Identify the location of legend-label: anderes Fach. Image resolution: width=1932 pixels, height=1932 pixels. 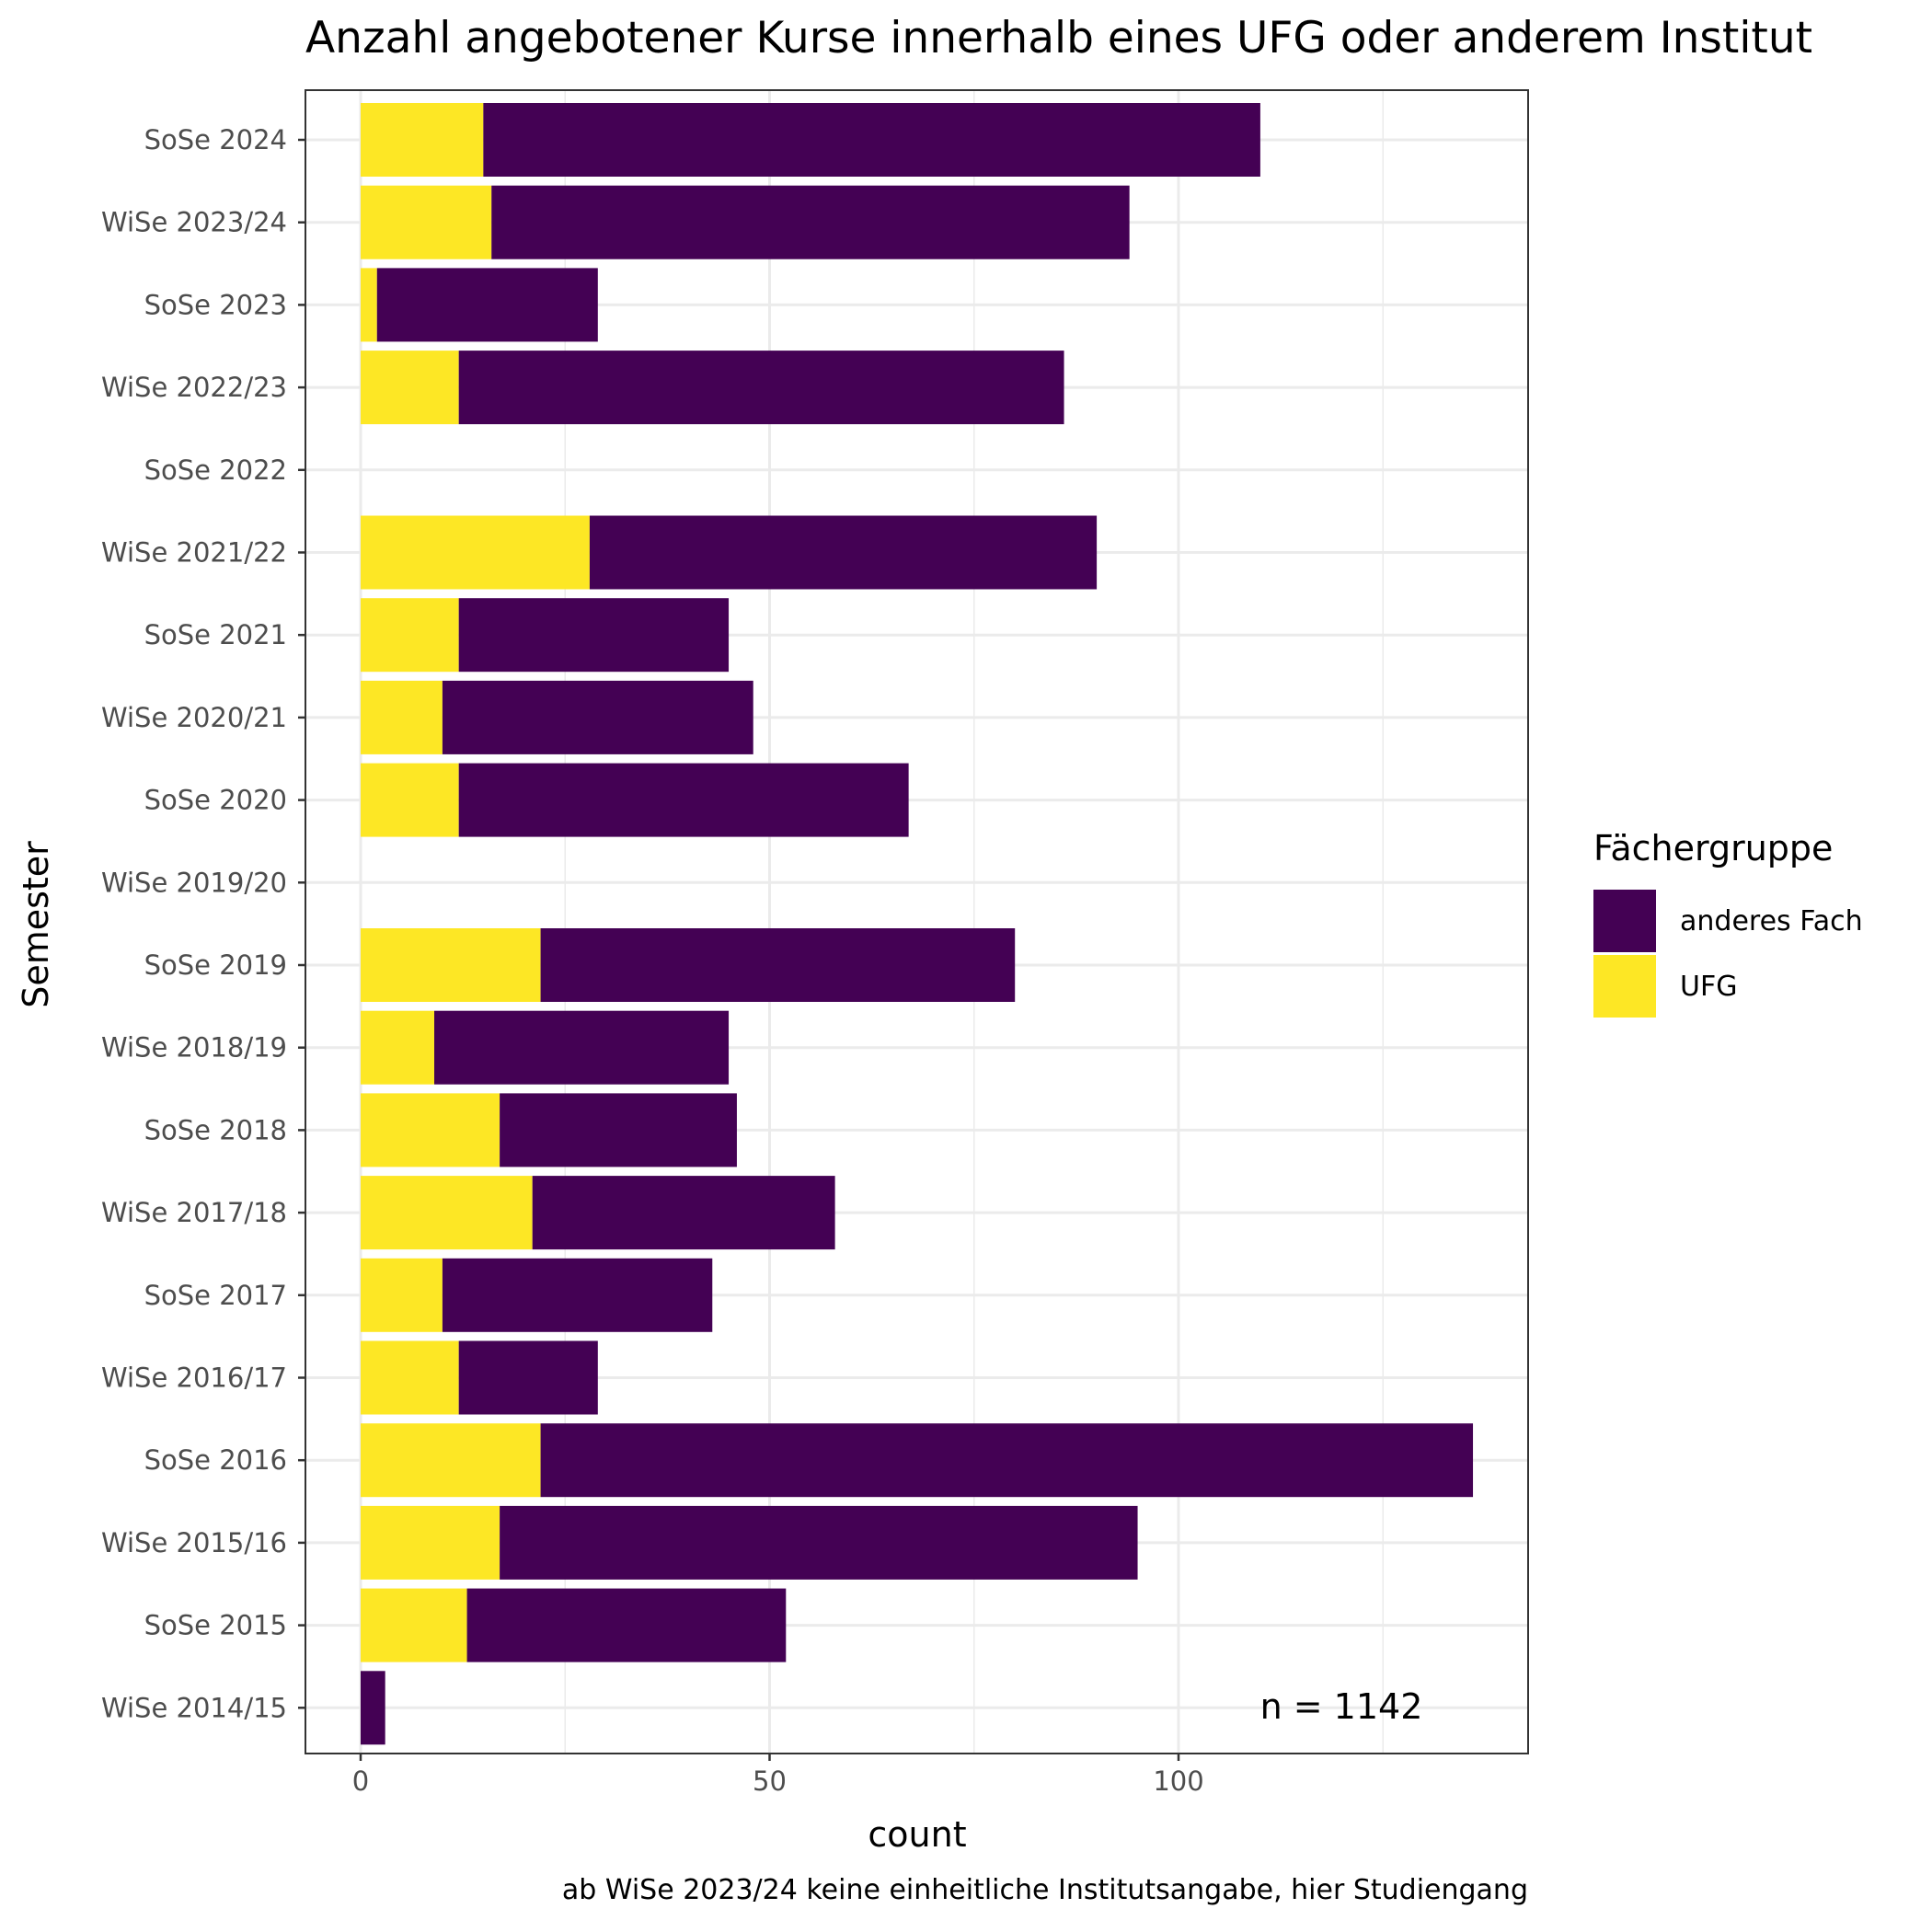
(1771, 921).